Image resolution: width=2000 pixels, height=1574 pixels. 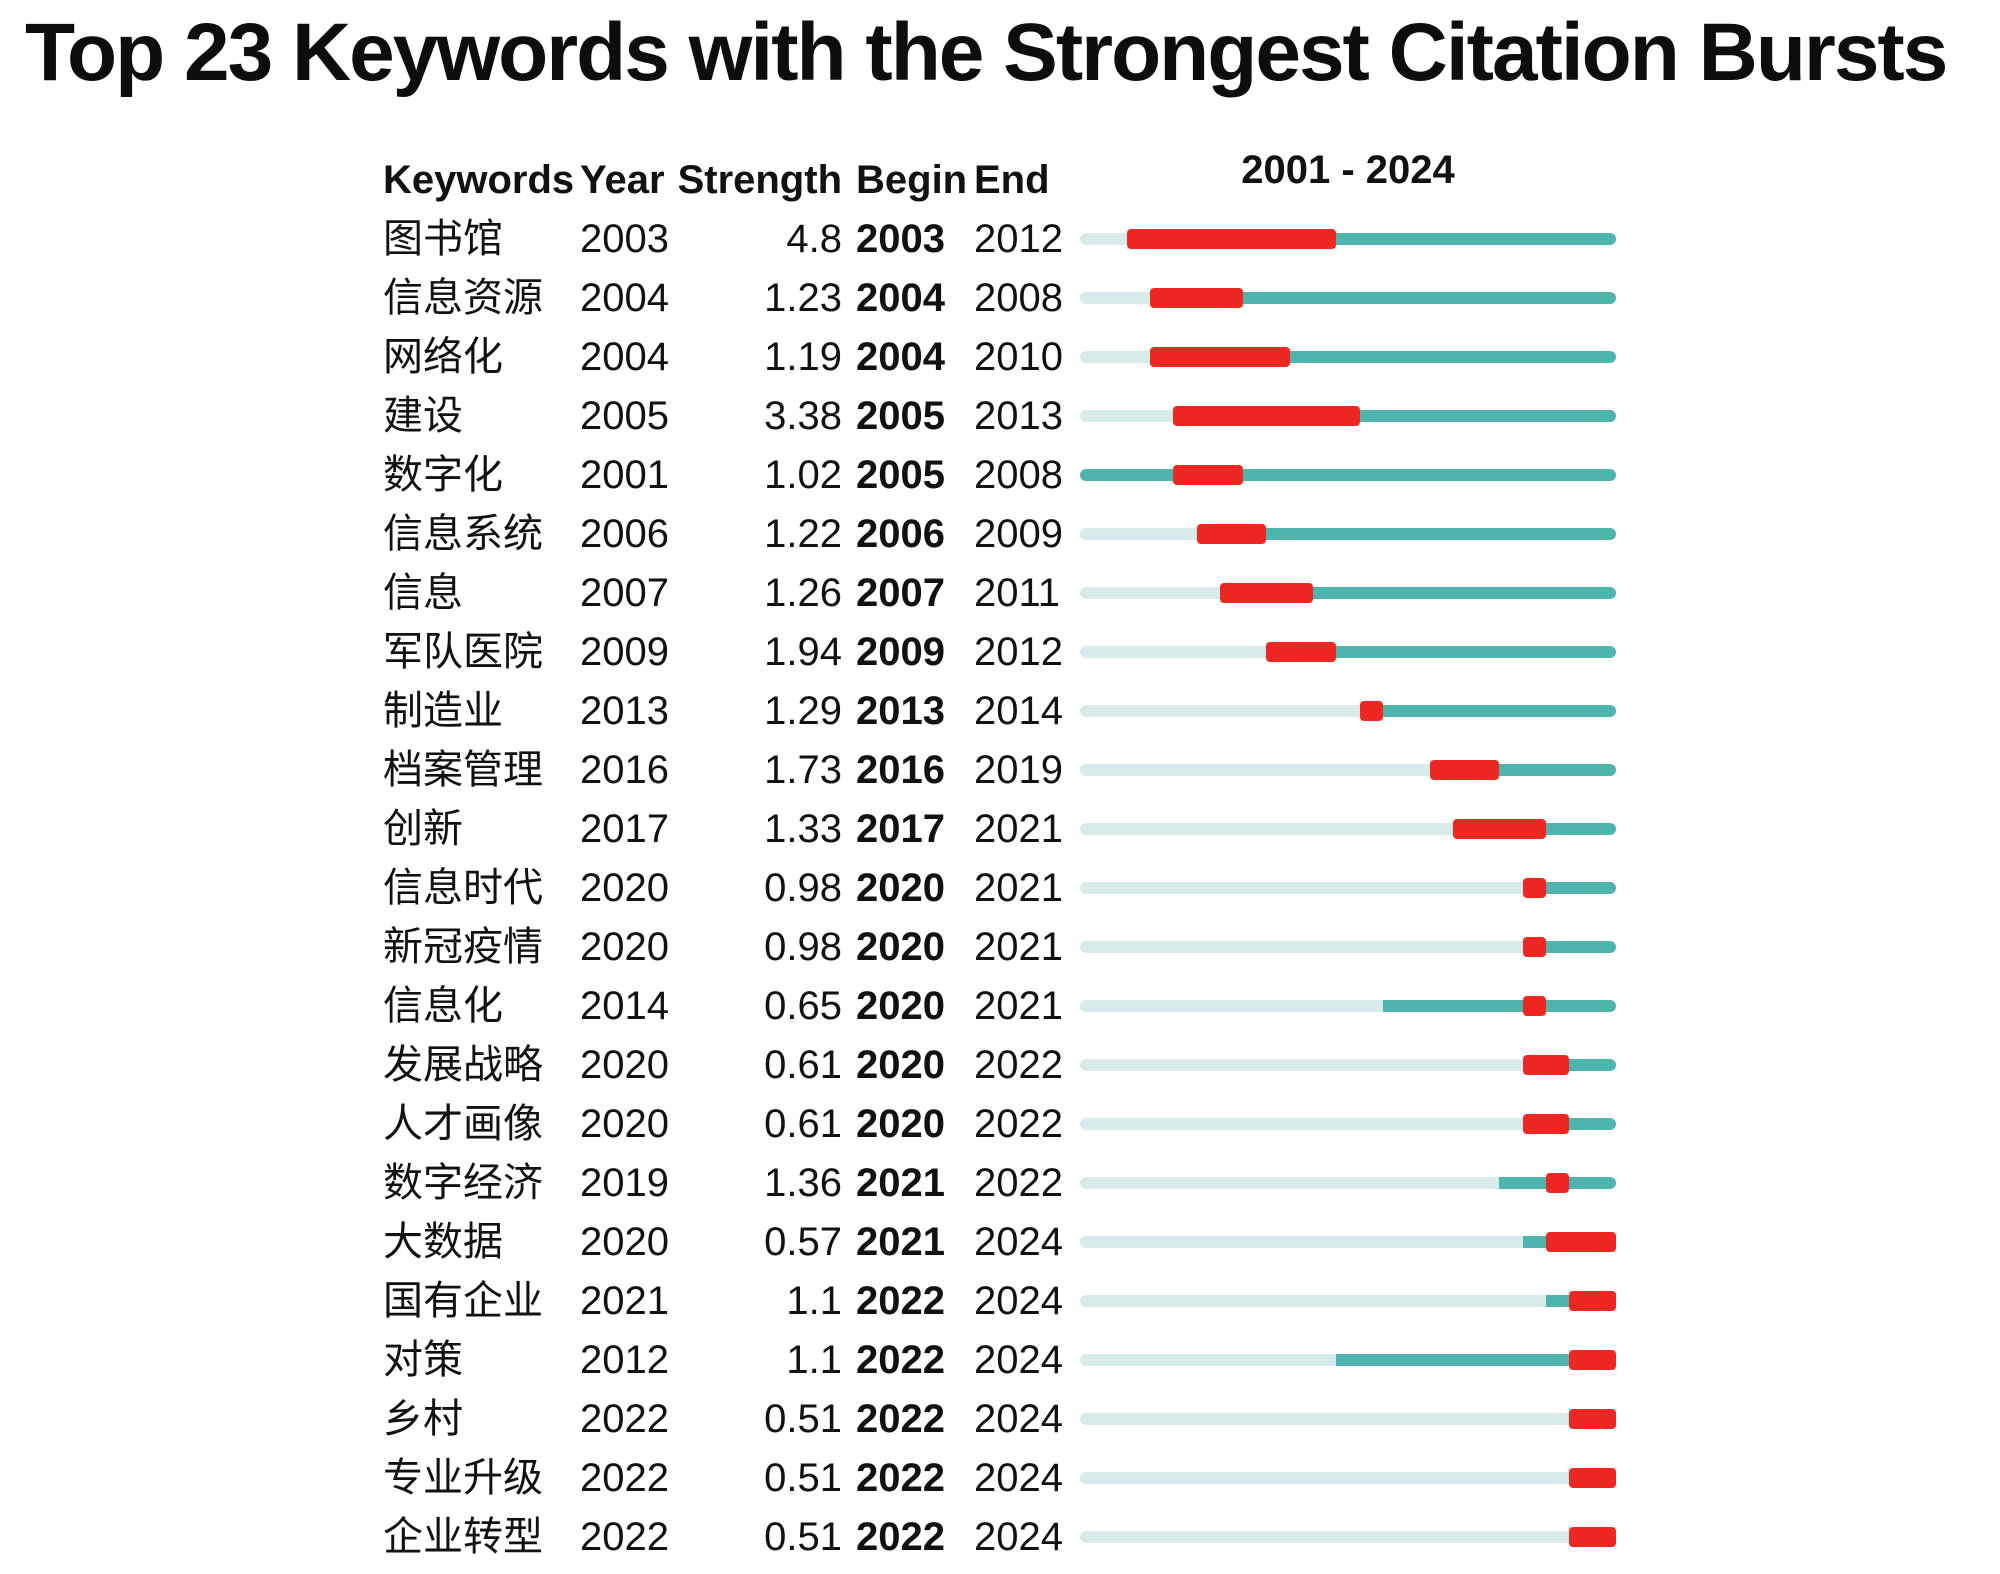 What do you see at coordinates (1018, 238) in the screenshot?
I see `end-cell: 2012` at bounding box center [1018, 238].